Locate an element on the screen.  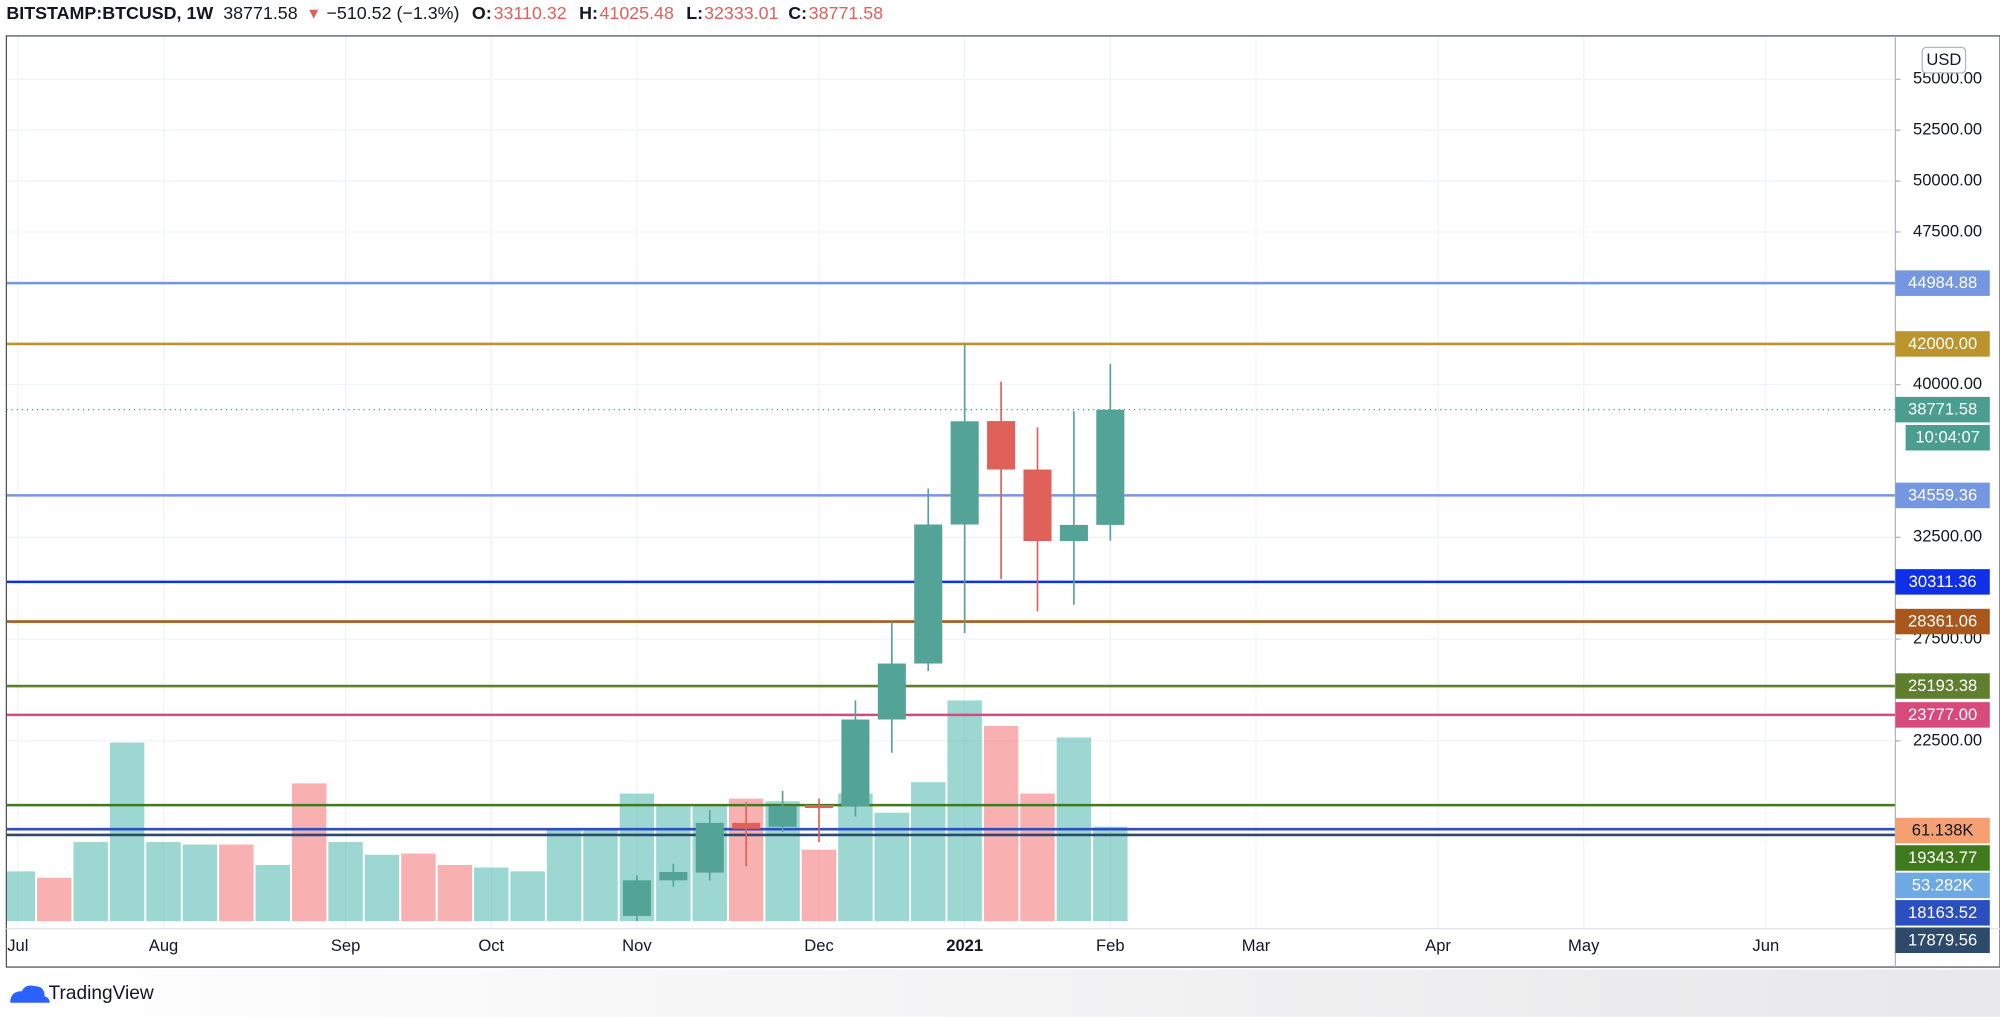
volume-profile-label: 53.282K is located at coordinates (1943, 884).